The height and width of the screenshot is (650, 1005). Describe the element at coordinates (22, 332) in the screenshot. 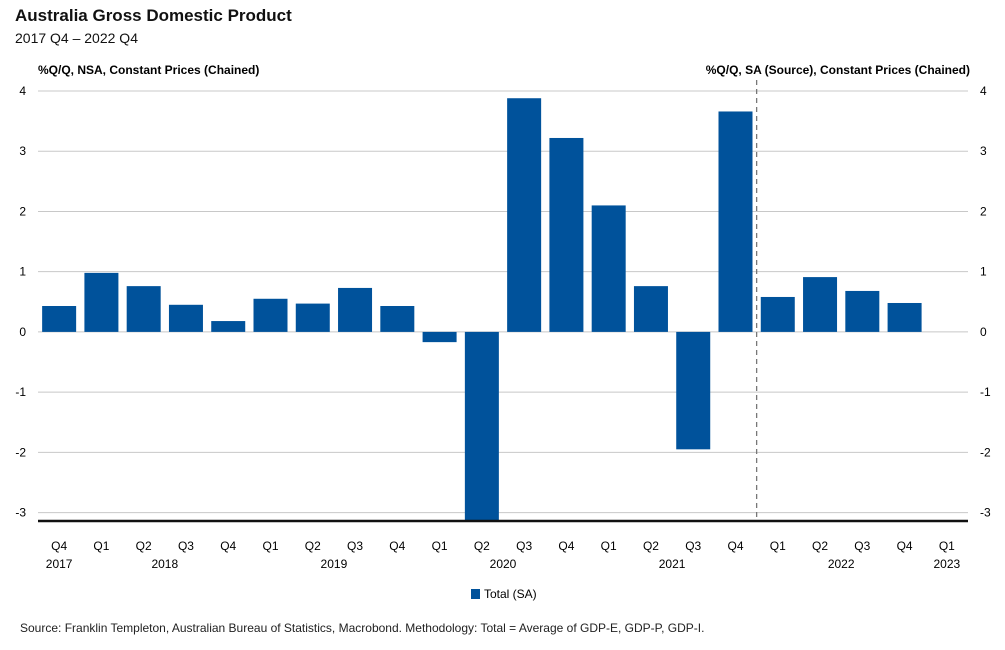

I see `y-tick-left: 0` at that location.